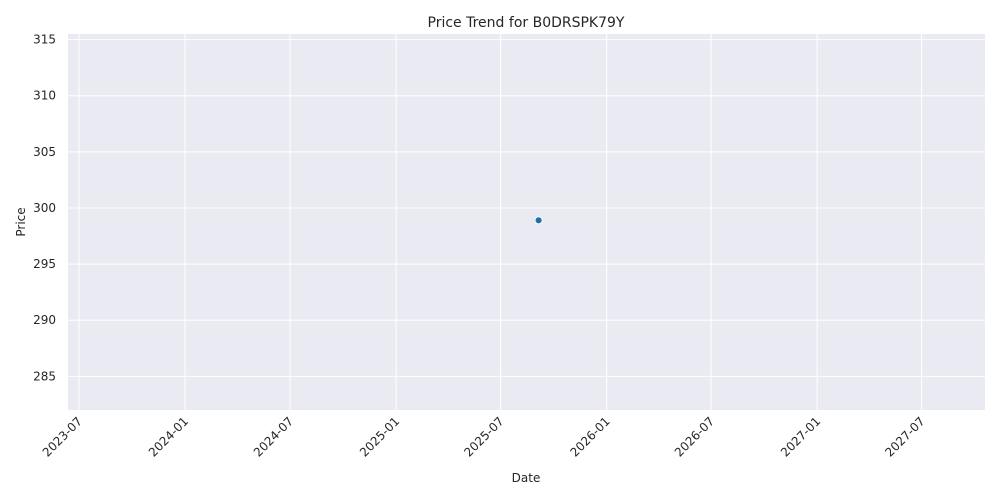 The height and width of the screenshot is (500, 1000). I want to click on y-tick-label: 305, so click(44, 152).